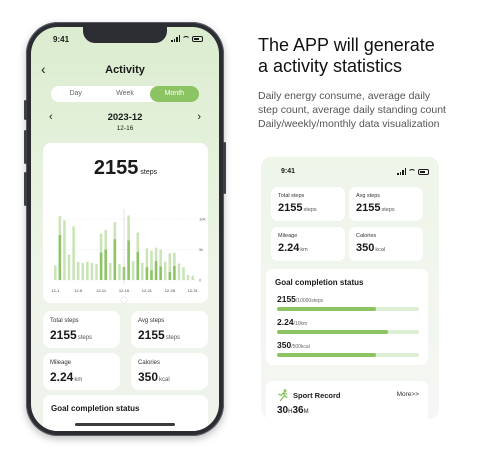 This screenshot has width=500, height=452. What do you see at coordinates (125, 424) in the screenshot?
I see `home-indicator` at bounding box center [125, 424].